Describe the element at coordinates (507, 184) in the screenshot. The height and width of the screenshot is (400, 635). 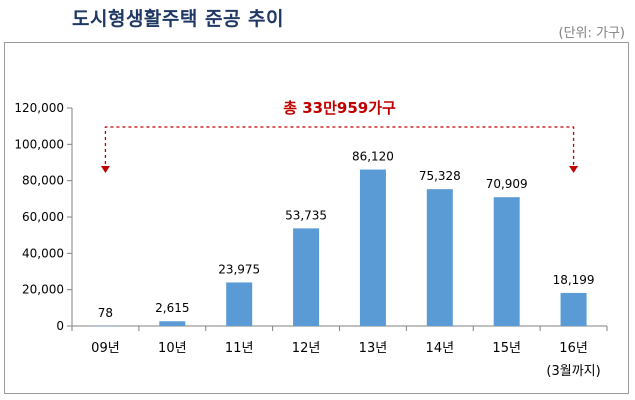
I see `data-label: 70,909` at that location.